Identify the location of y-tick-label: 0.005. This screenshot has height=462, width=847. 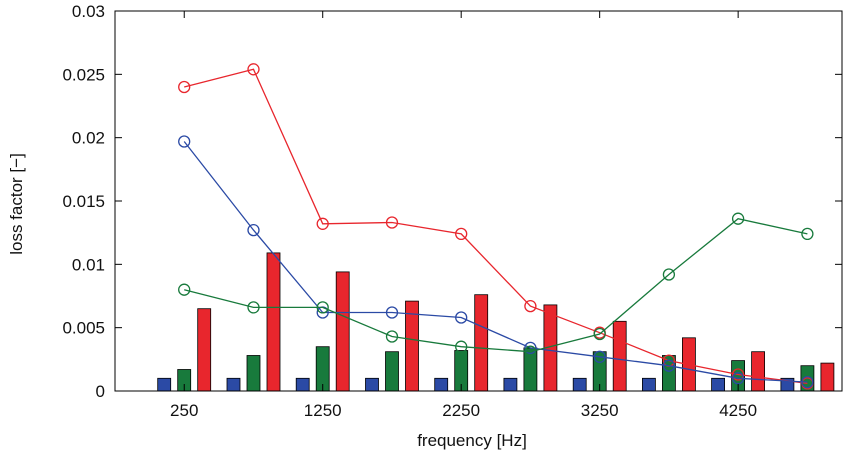
(83, 328).